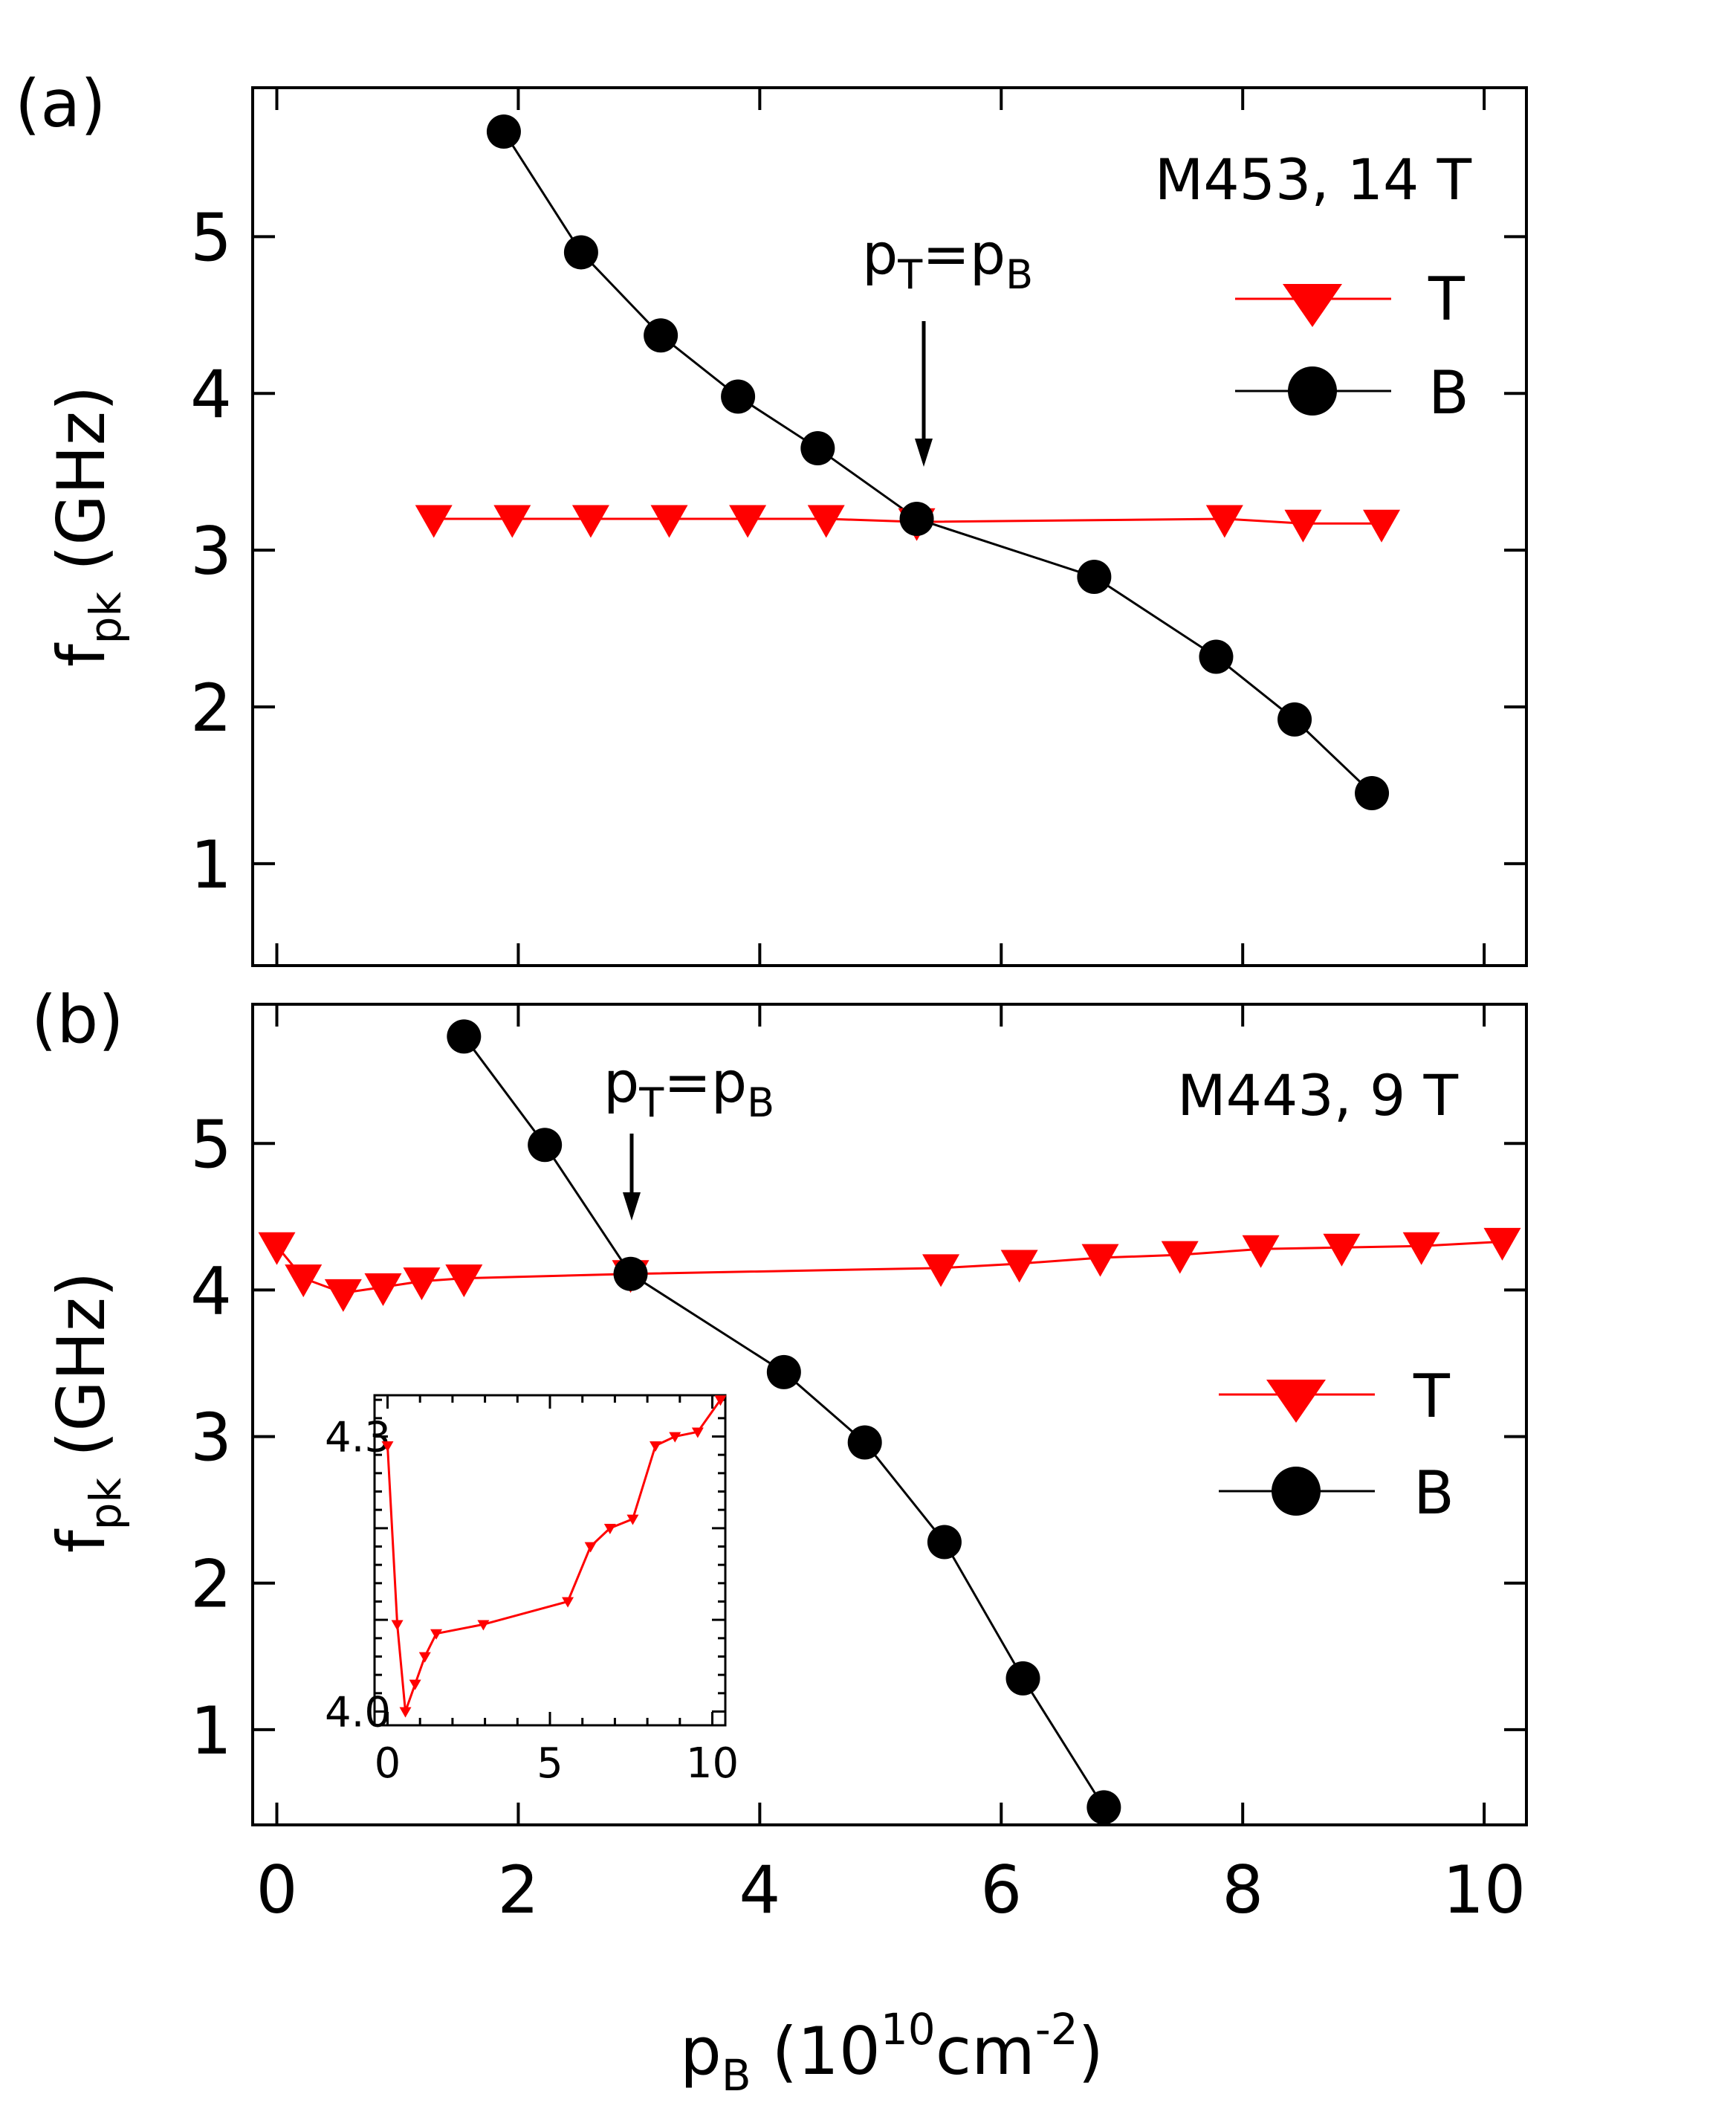  I want to click on panel-a-legend-T: T, so click(1446, 300).